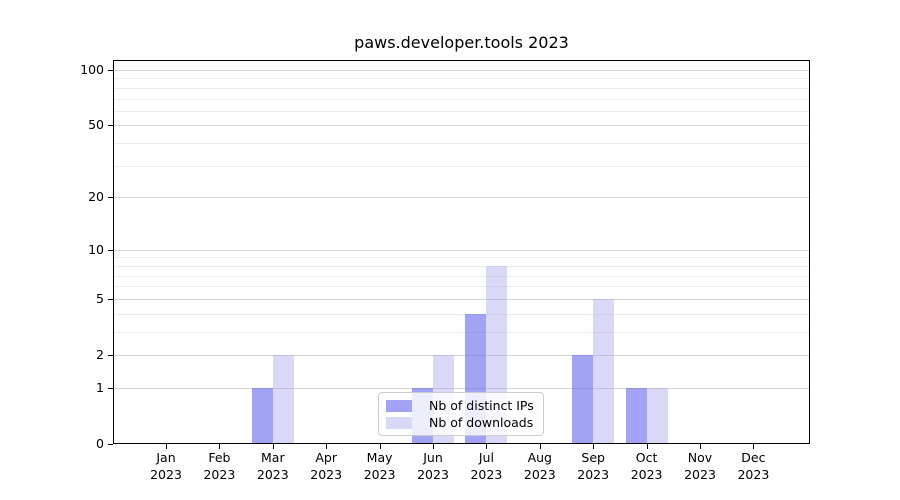 The width and height of the screenshot is (900, 500). I want to click on y-tick-label: 100, so click(92, 69).